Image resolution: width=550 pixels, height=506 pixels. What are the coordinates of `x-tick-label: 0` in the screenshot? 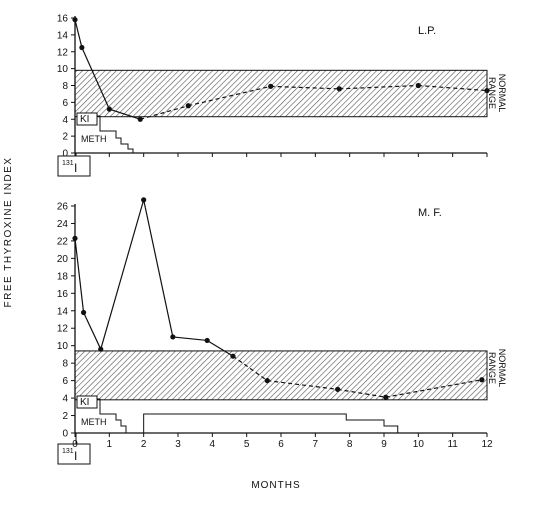 It's located at (75, 444).